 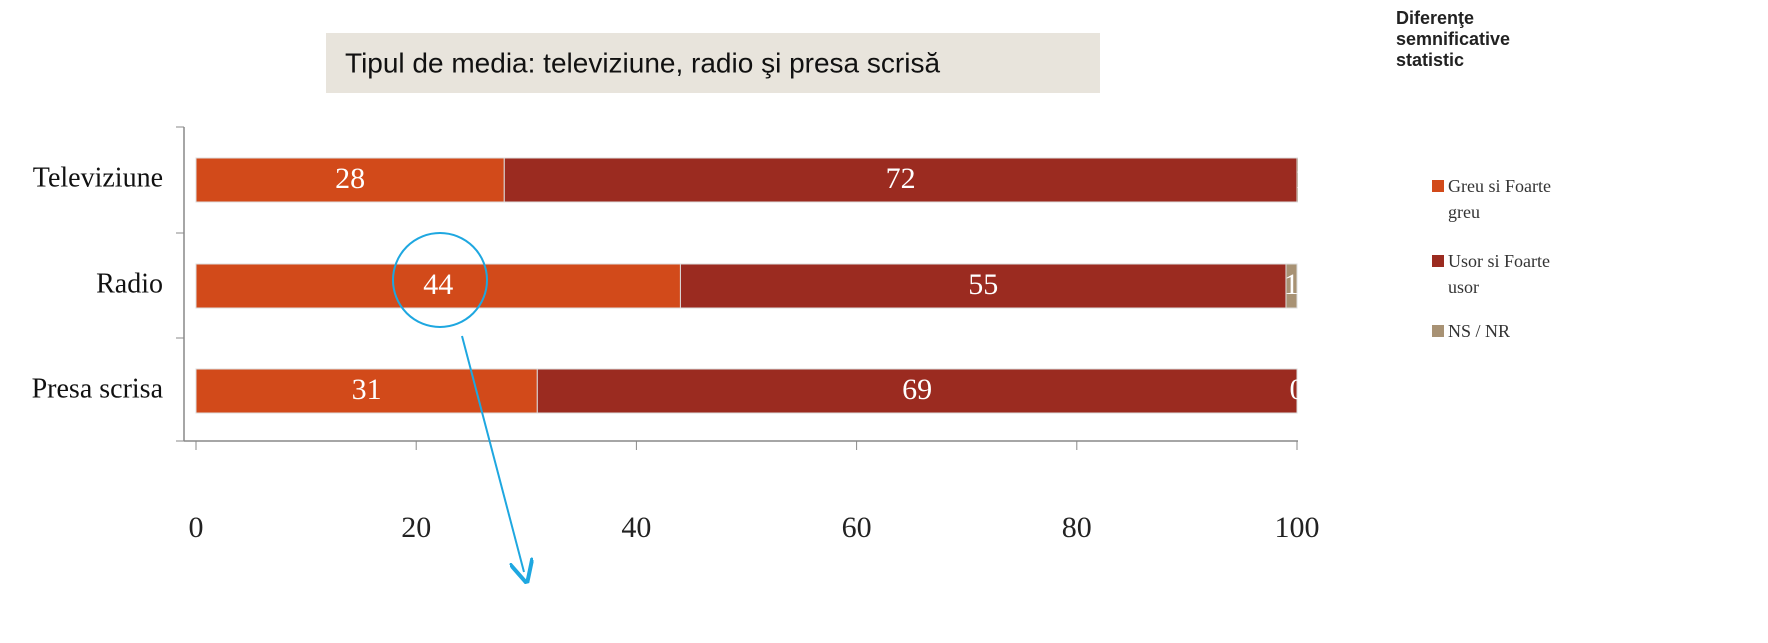 I want to click on x-tick-label: 60, so click(x=857, y=527).